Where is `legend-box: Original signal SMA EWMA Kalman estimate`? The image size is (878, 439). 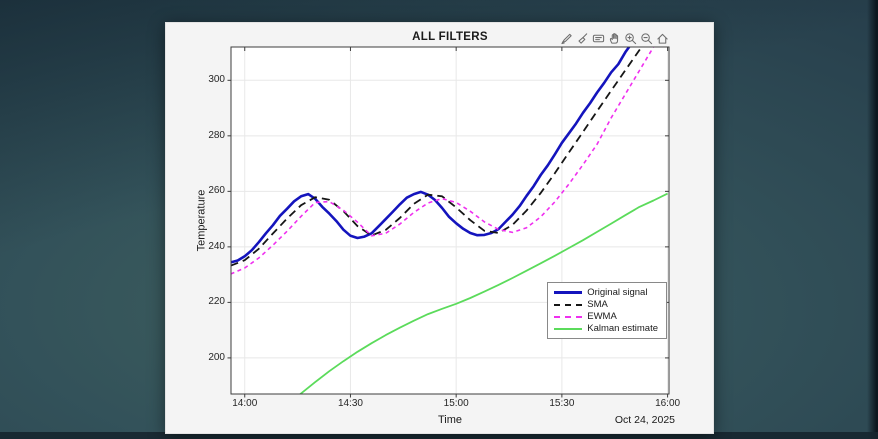
legend-box: Original signal SMA EWMA Kalman estimate is located at coordinates (607, 310).